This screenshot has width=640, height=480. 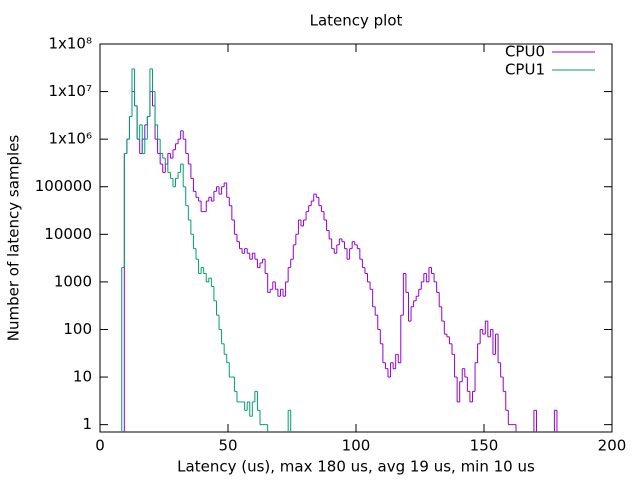 What do you see at coordinates (484, 446) in the screenshot?
I see `x-tick-label: 150` at bounding box center [484, 446].